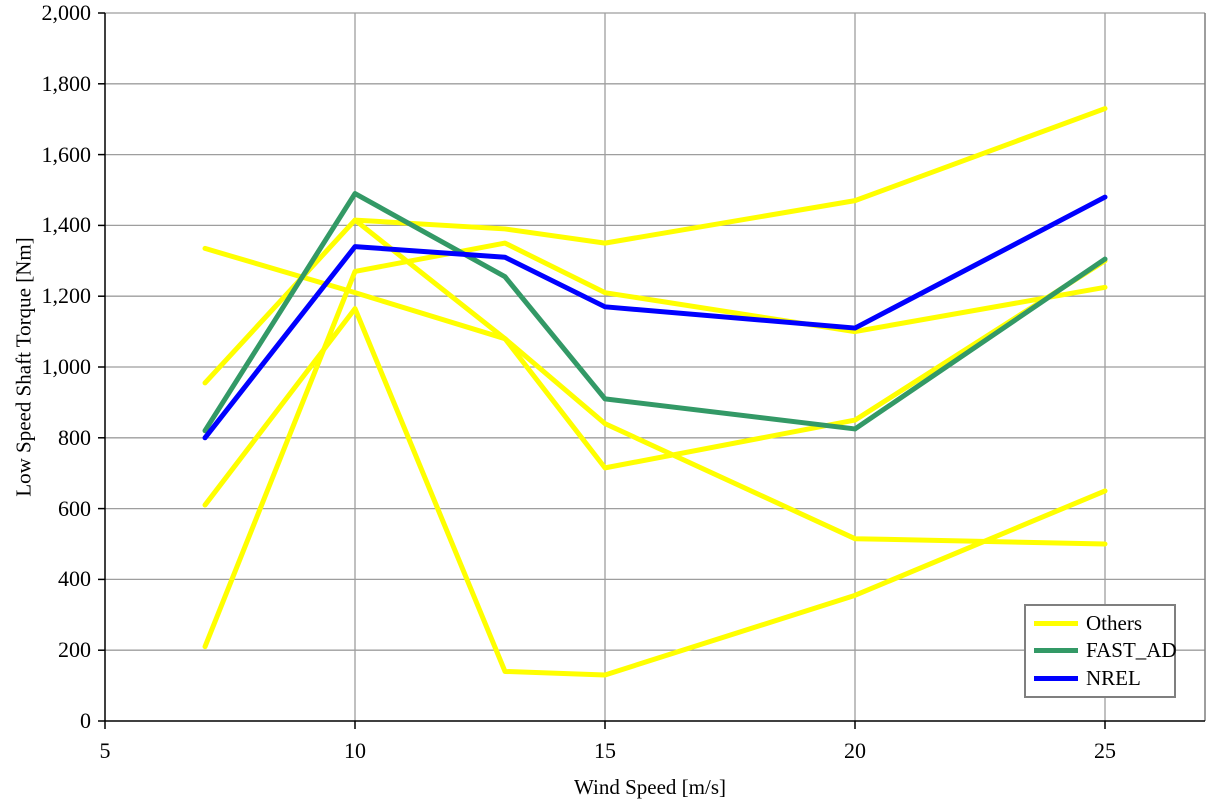 This screenshot has height=804, width=1215. Describe the element at coordinates (1056, 651) in the screenshot. I see `fast-ad-line-swatch` at that location.